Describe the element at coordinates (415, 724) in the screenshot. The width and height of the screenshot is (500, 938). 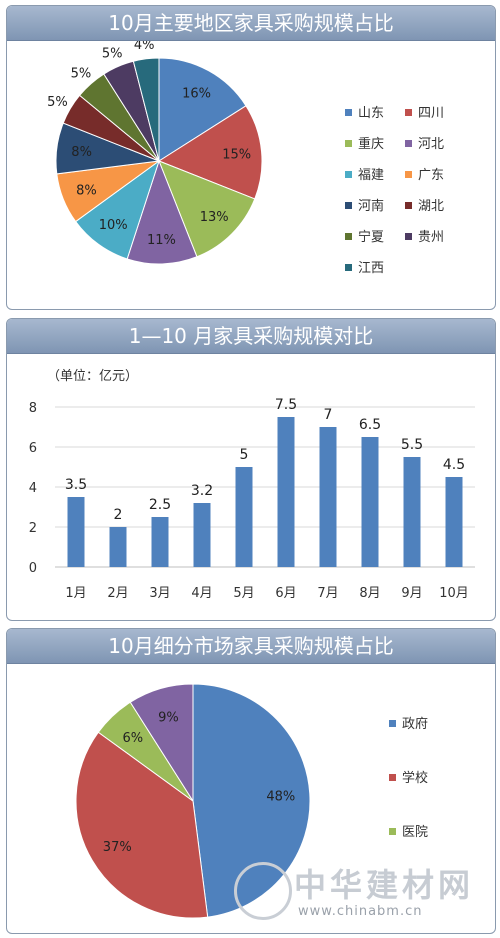
I see `legend-label: 政府` at that location.